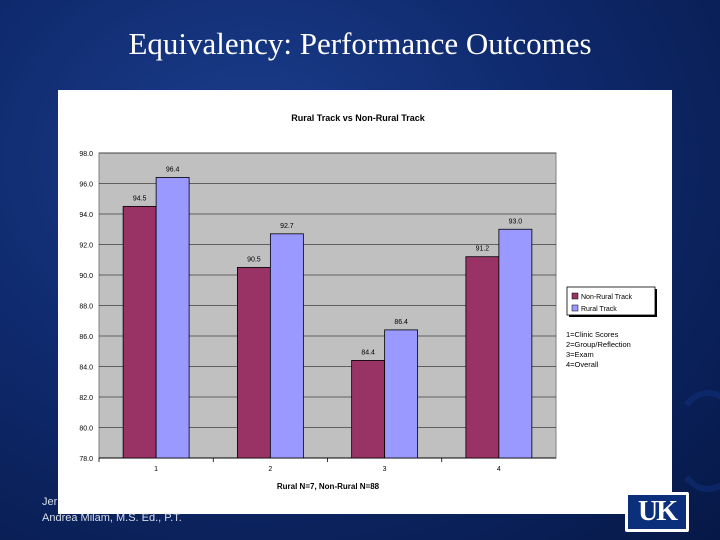 Image resolution: width=720 pixels, height=540 pixels. Describe the element at coordinates (360, 43) in the screenshot. I see `slide-title: Equivalency: Performance Outcomes` at that location.